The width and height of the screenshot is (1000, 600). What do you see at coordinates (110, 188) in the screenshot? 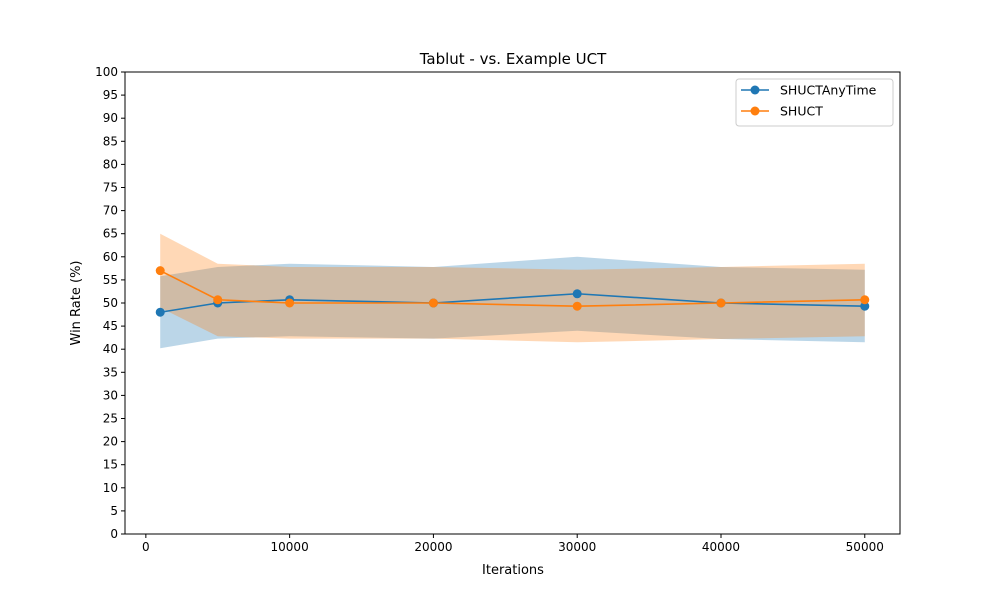
I see `y-tick-label: 75` at bounding box center [110, 188].